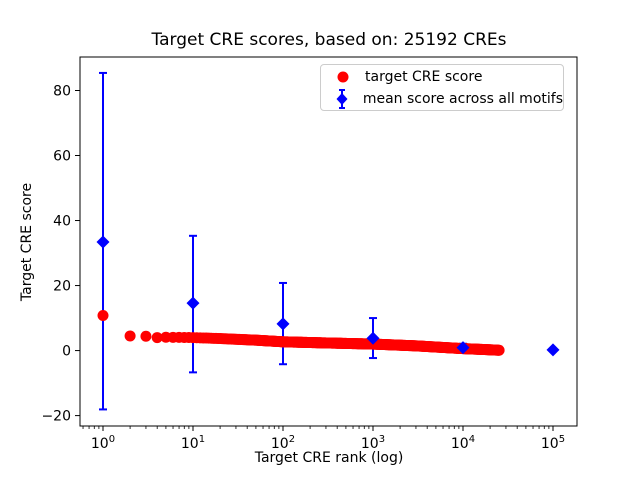 Image resolution: width=640 pixels, height=480 pixels. I want to click on x-tick-label: 10¹, so click(193, 443).